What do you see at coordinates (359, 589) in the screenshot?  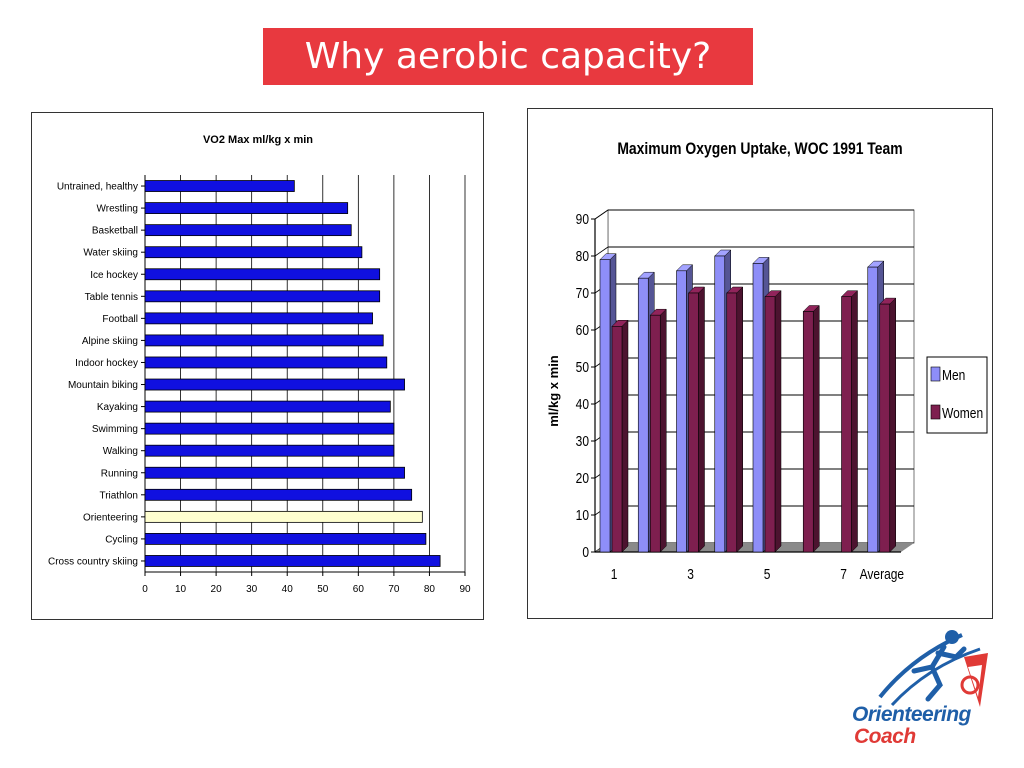 I see `x-tick-label: 60` at bounding box center [359, 589].